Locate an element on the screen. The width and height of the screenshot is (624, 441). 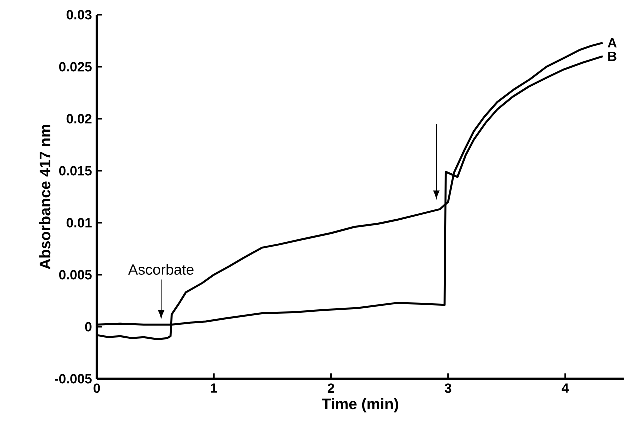
y-tick-label: 0.02 is located at coordinates (79, 119).